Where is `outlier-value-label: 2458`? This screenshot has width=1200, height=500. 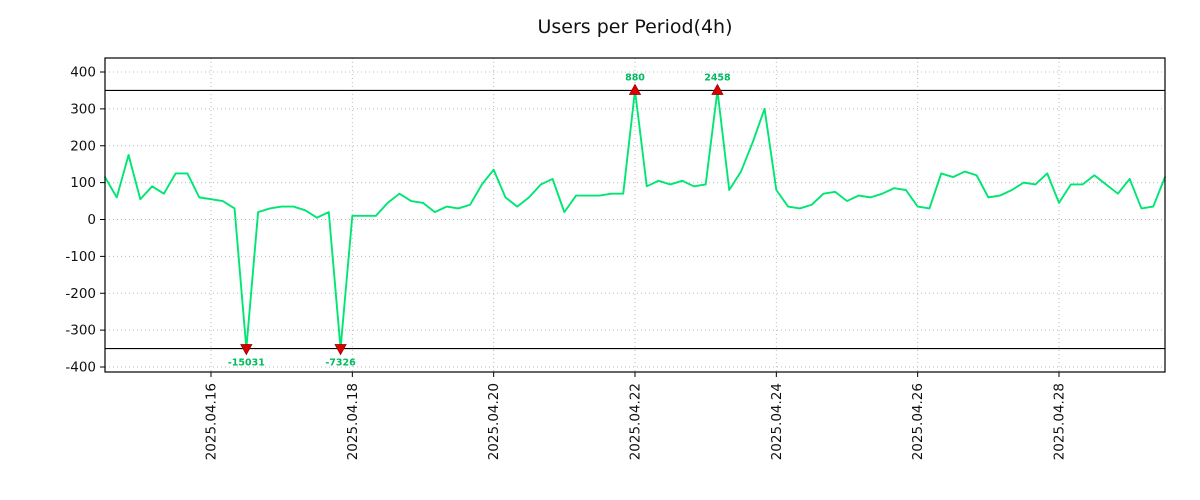 outlier-value-label: 2458 is located at coordinates (717, 77).